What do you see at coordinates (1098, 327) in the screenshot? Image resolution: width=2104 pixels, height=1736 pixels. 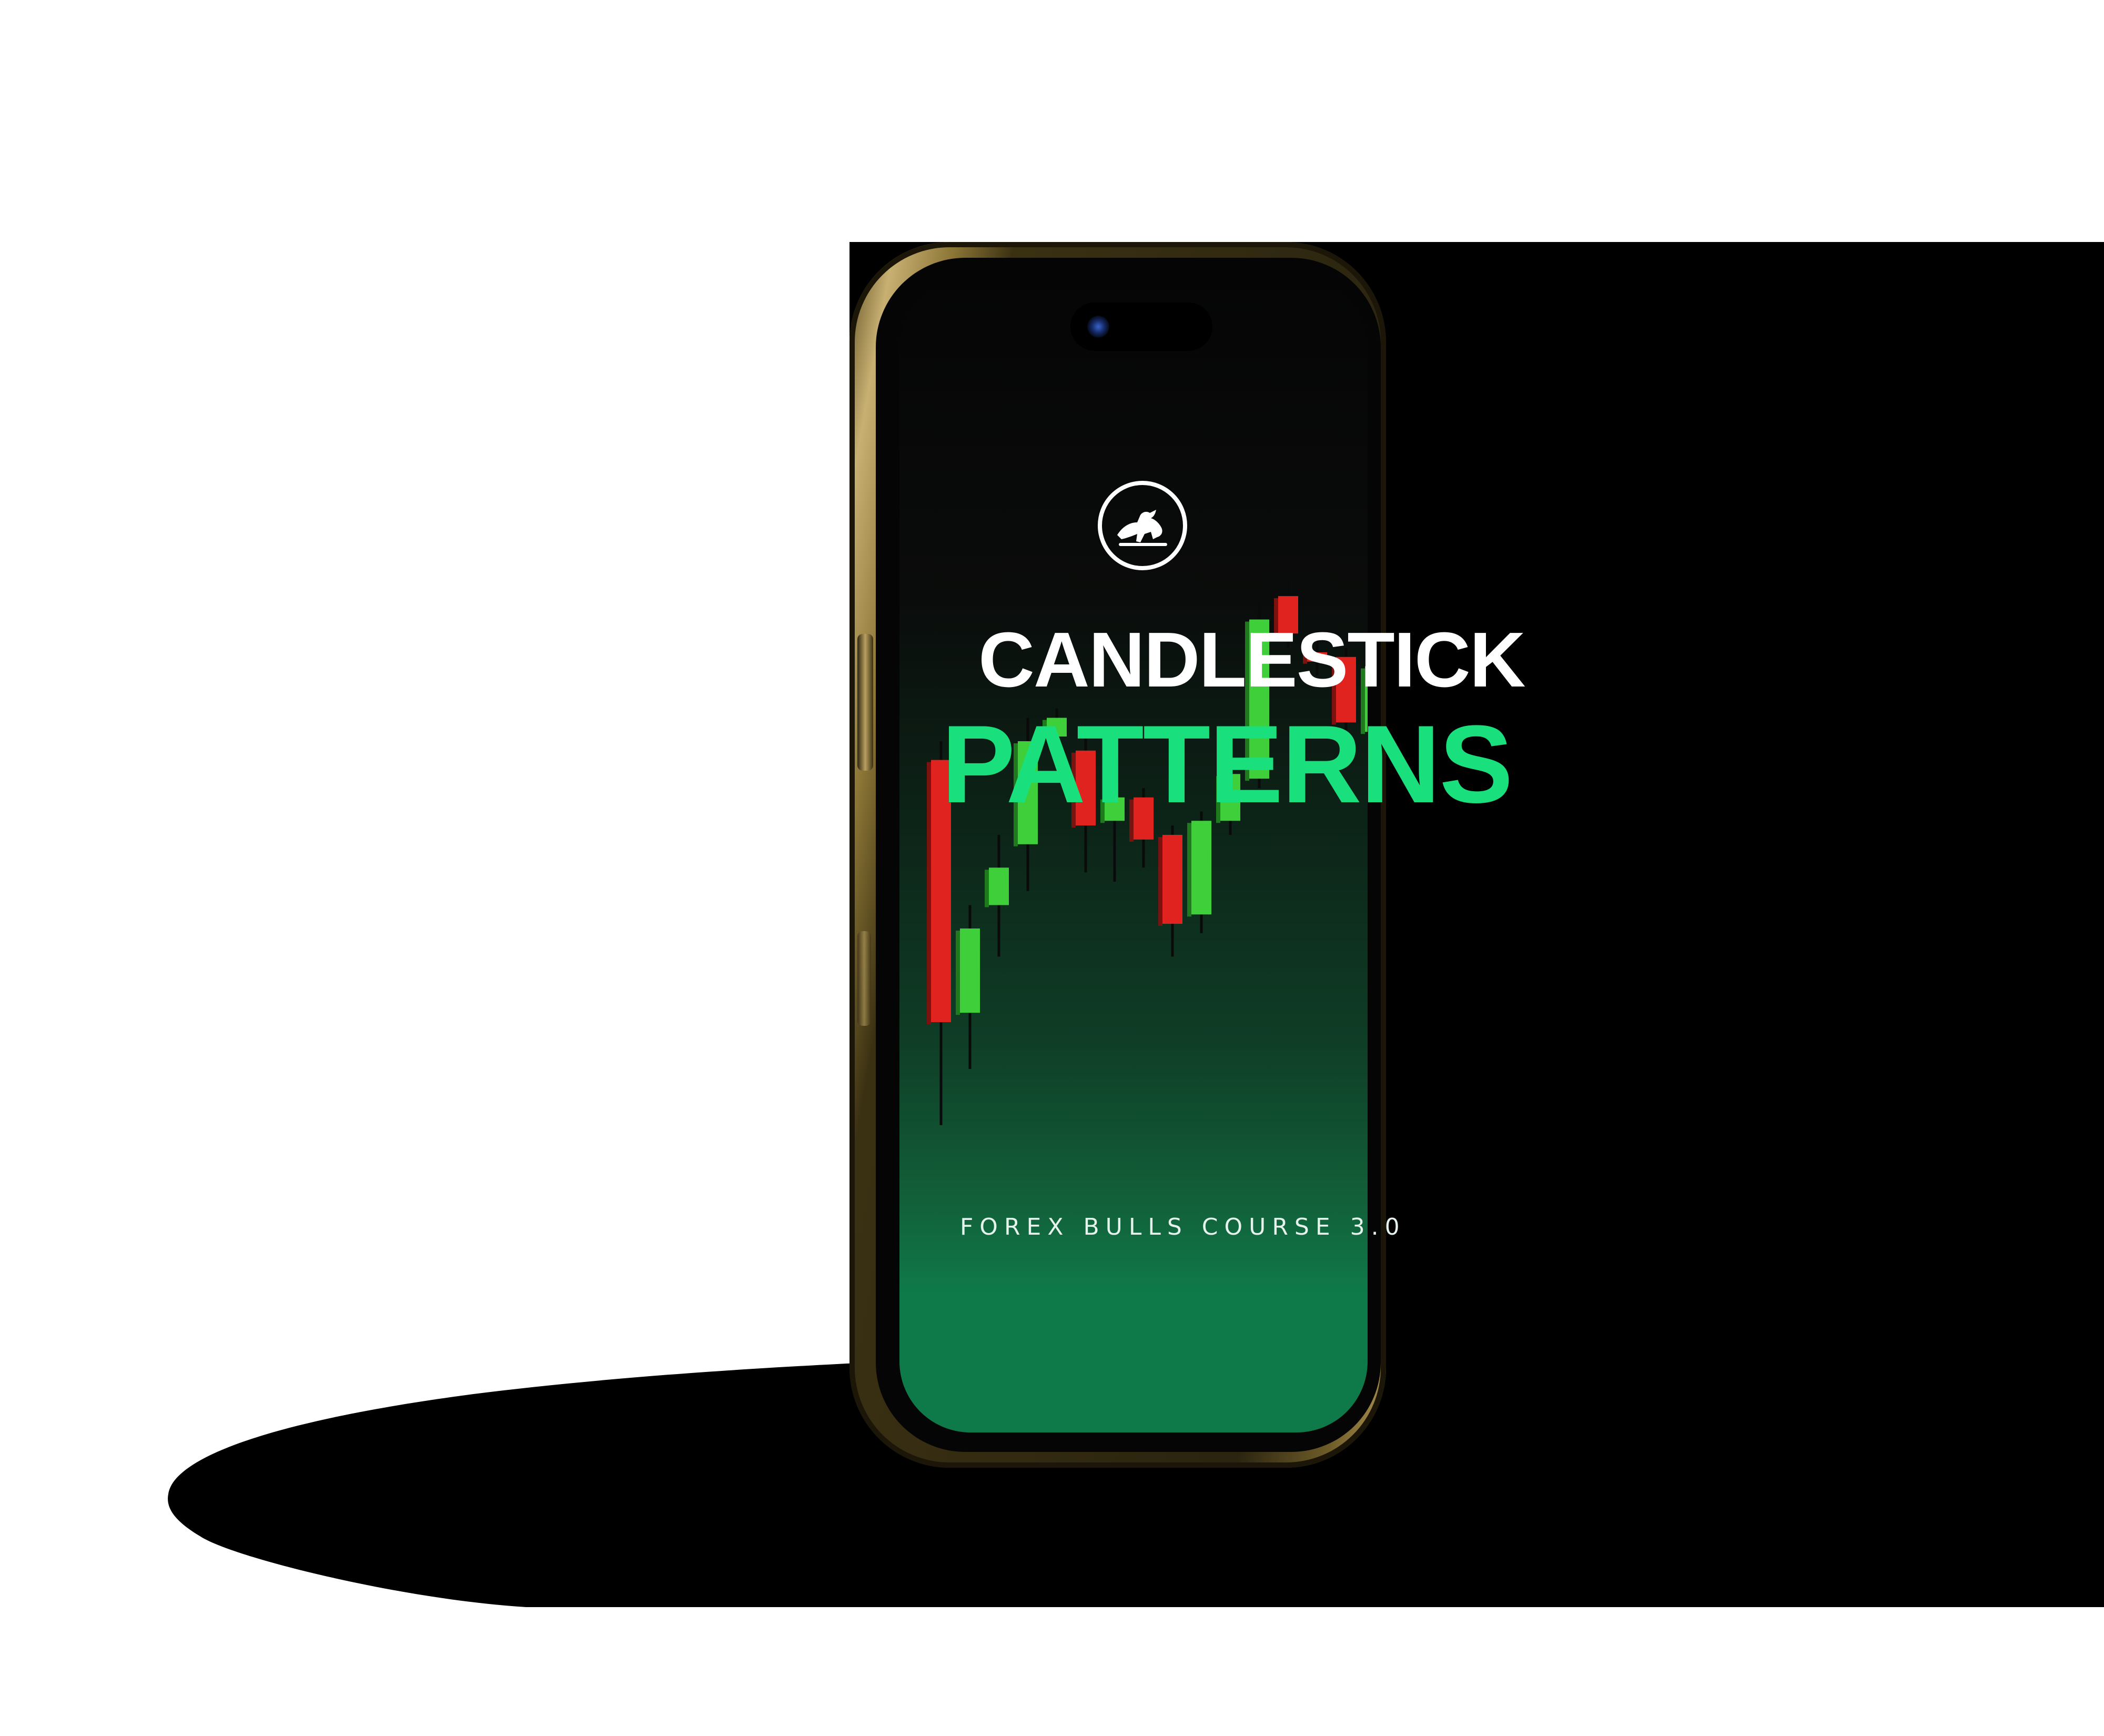 I see `camera-lens` at bounding box center [1098, 327].